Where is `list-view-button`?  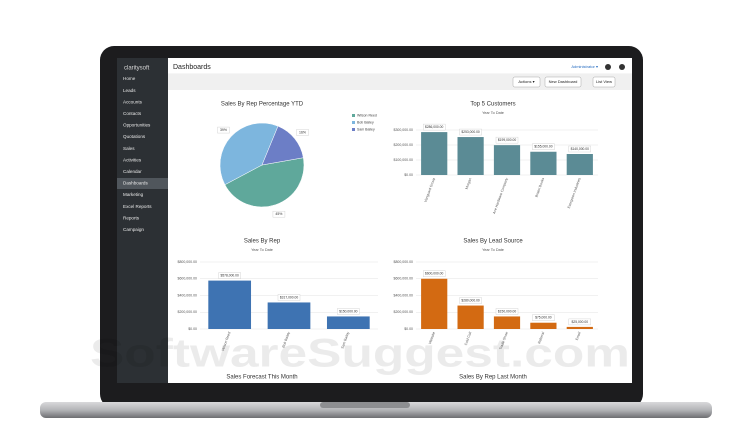 list-view-button is located at coordinates (604, 82).